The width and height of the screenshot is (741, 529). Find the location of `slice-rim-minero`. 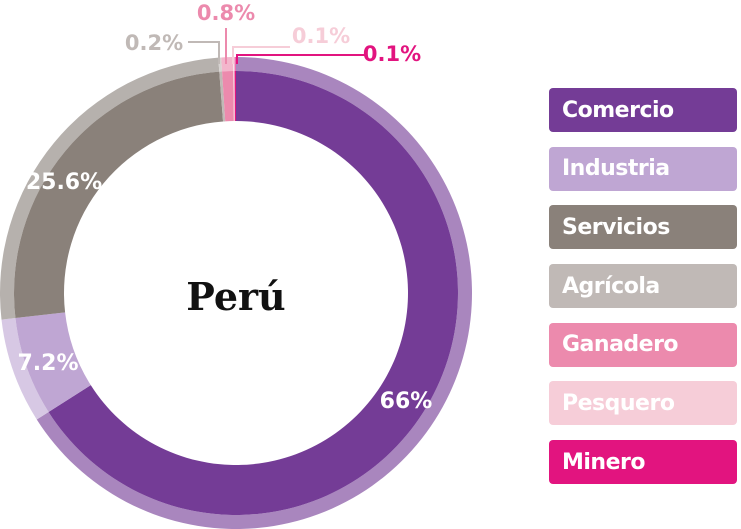

slice-rim-minero is located at coordinates (235, 64).